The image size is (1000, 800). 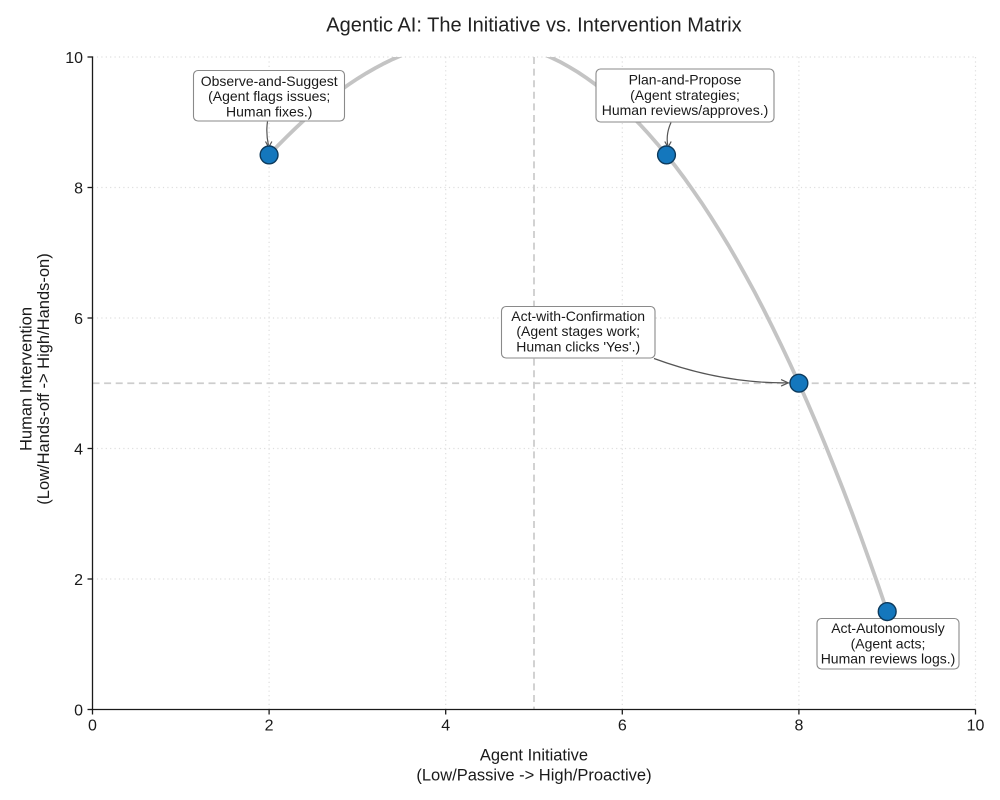 I want to click on svg-text: Human fixes.), so click(x=269, y=111).